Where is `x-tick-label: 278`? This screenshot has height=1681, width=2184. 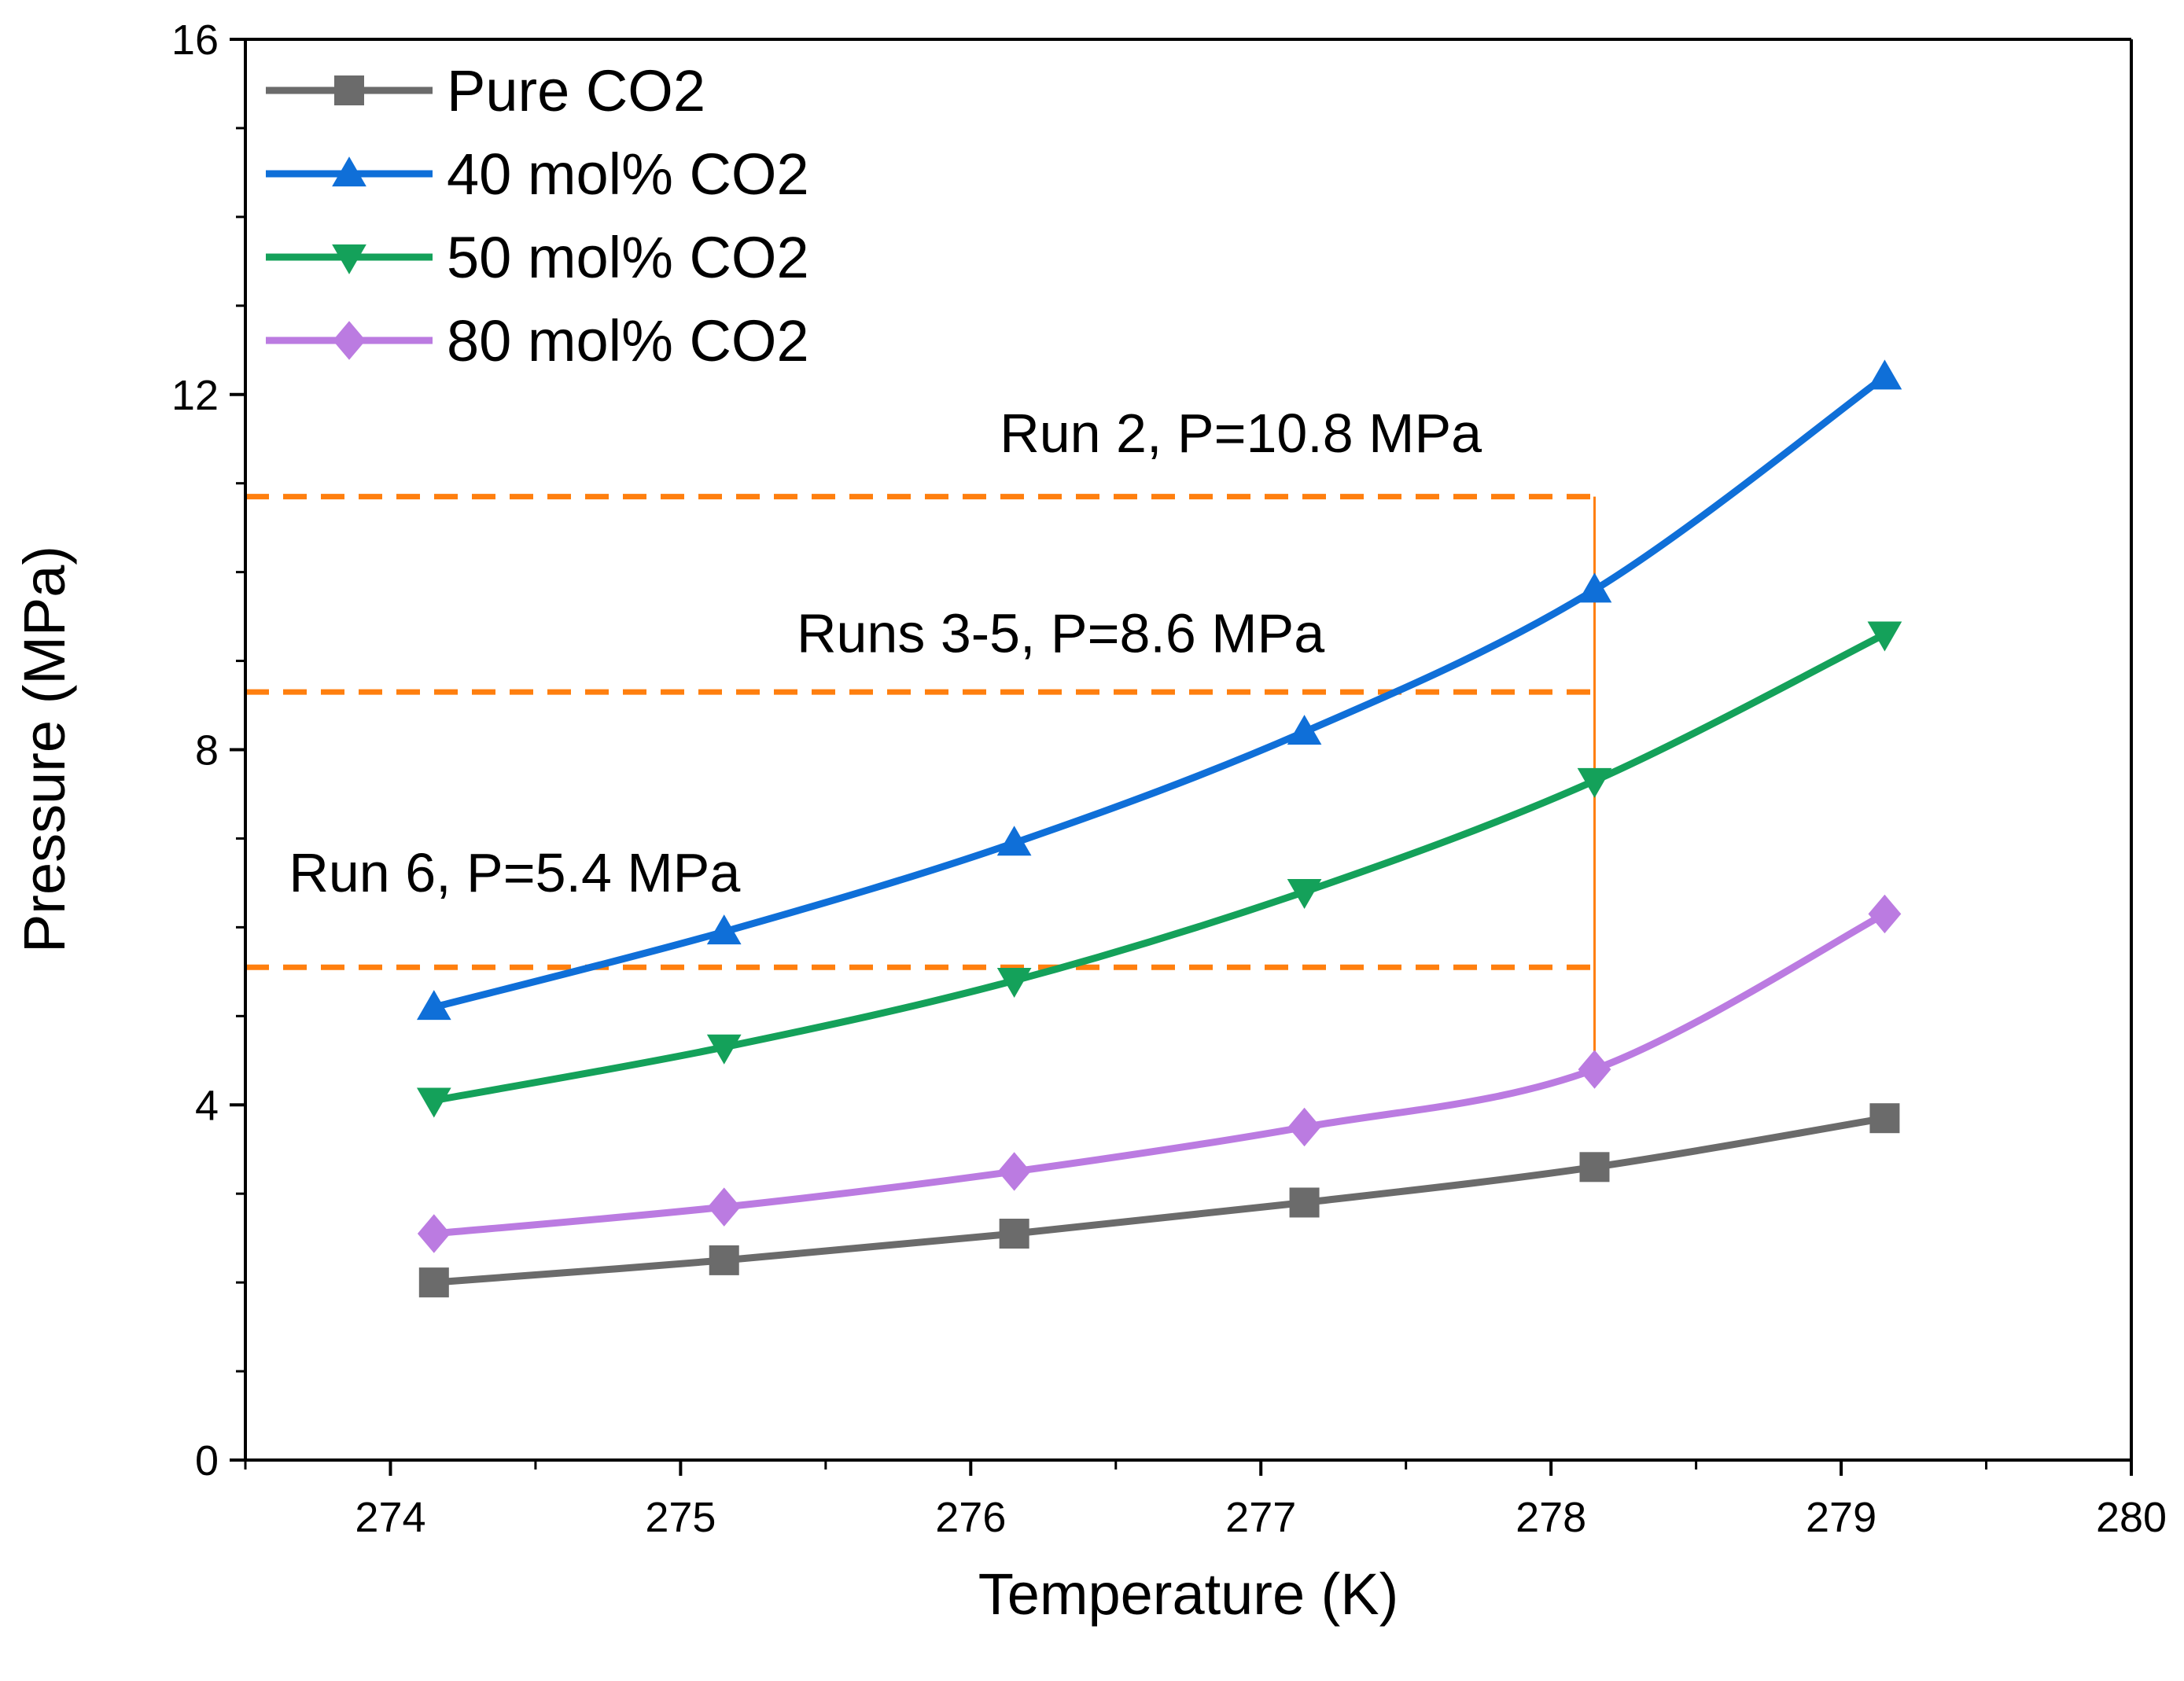
x-tick-label: 278 is located at coordinates (1551, 1517).